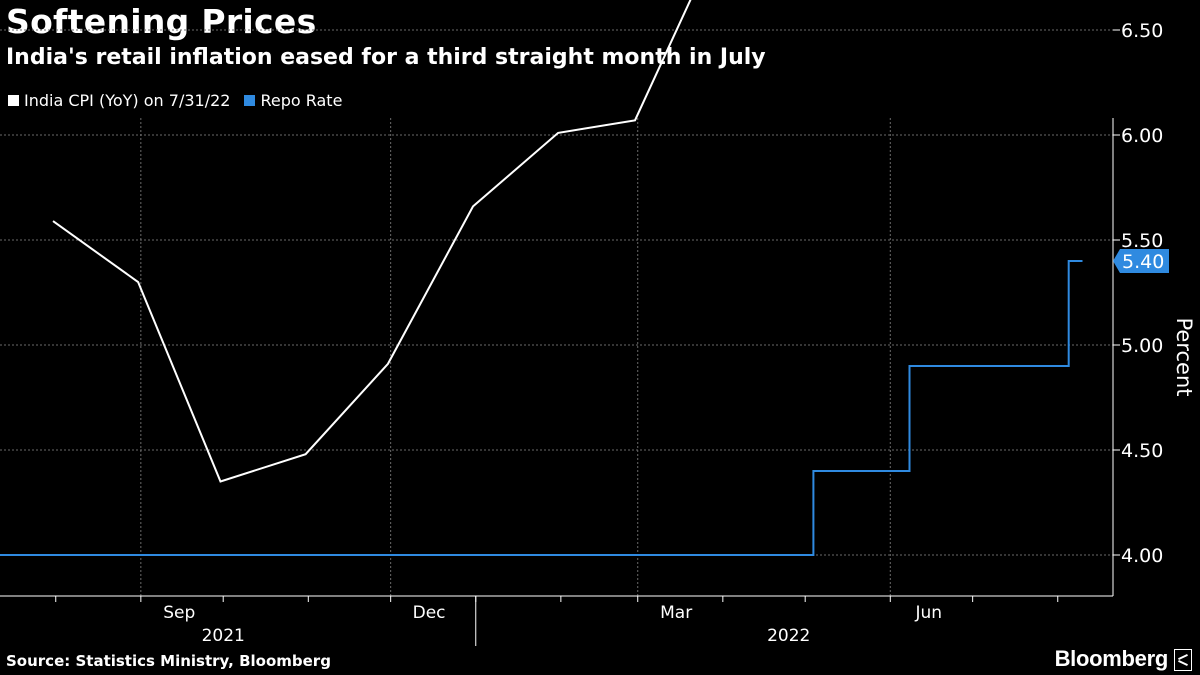 The height and width of the screenshot is (675, 1200). I want to click on legend-swatch-cpi, so click(13, 100).